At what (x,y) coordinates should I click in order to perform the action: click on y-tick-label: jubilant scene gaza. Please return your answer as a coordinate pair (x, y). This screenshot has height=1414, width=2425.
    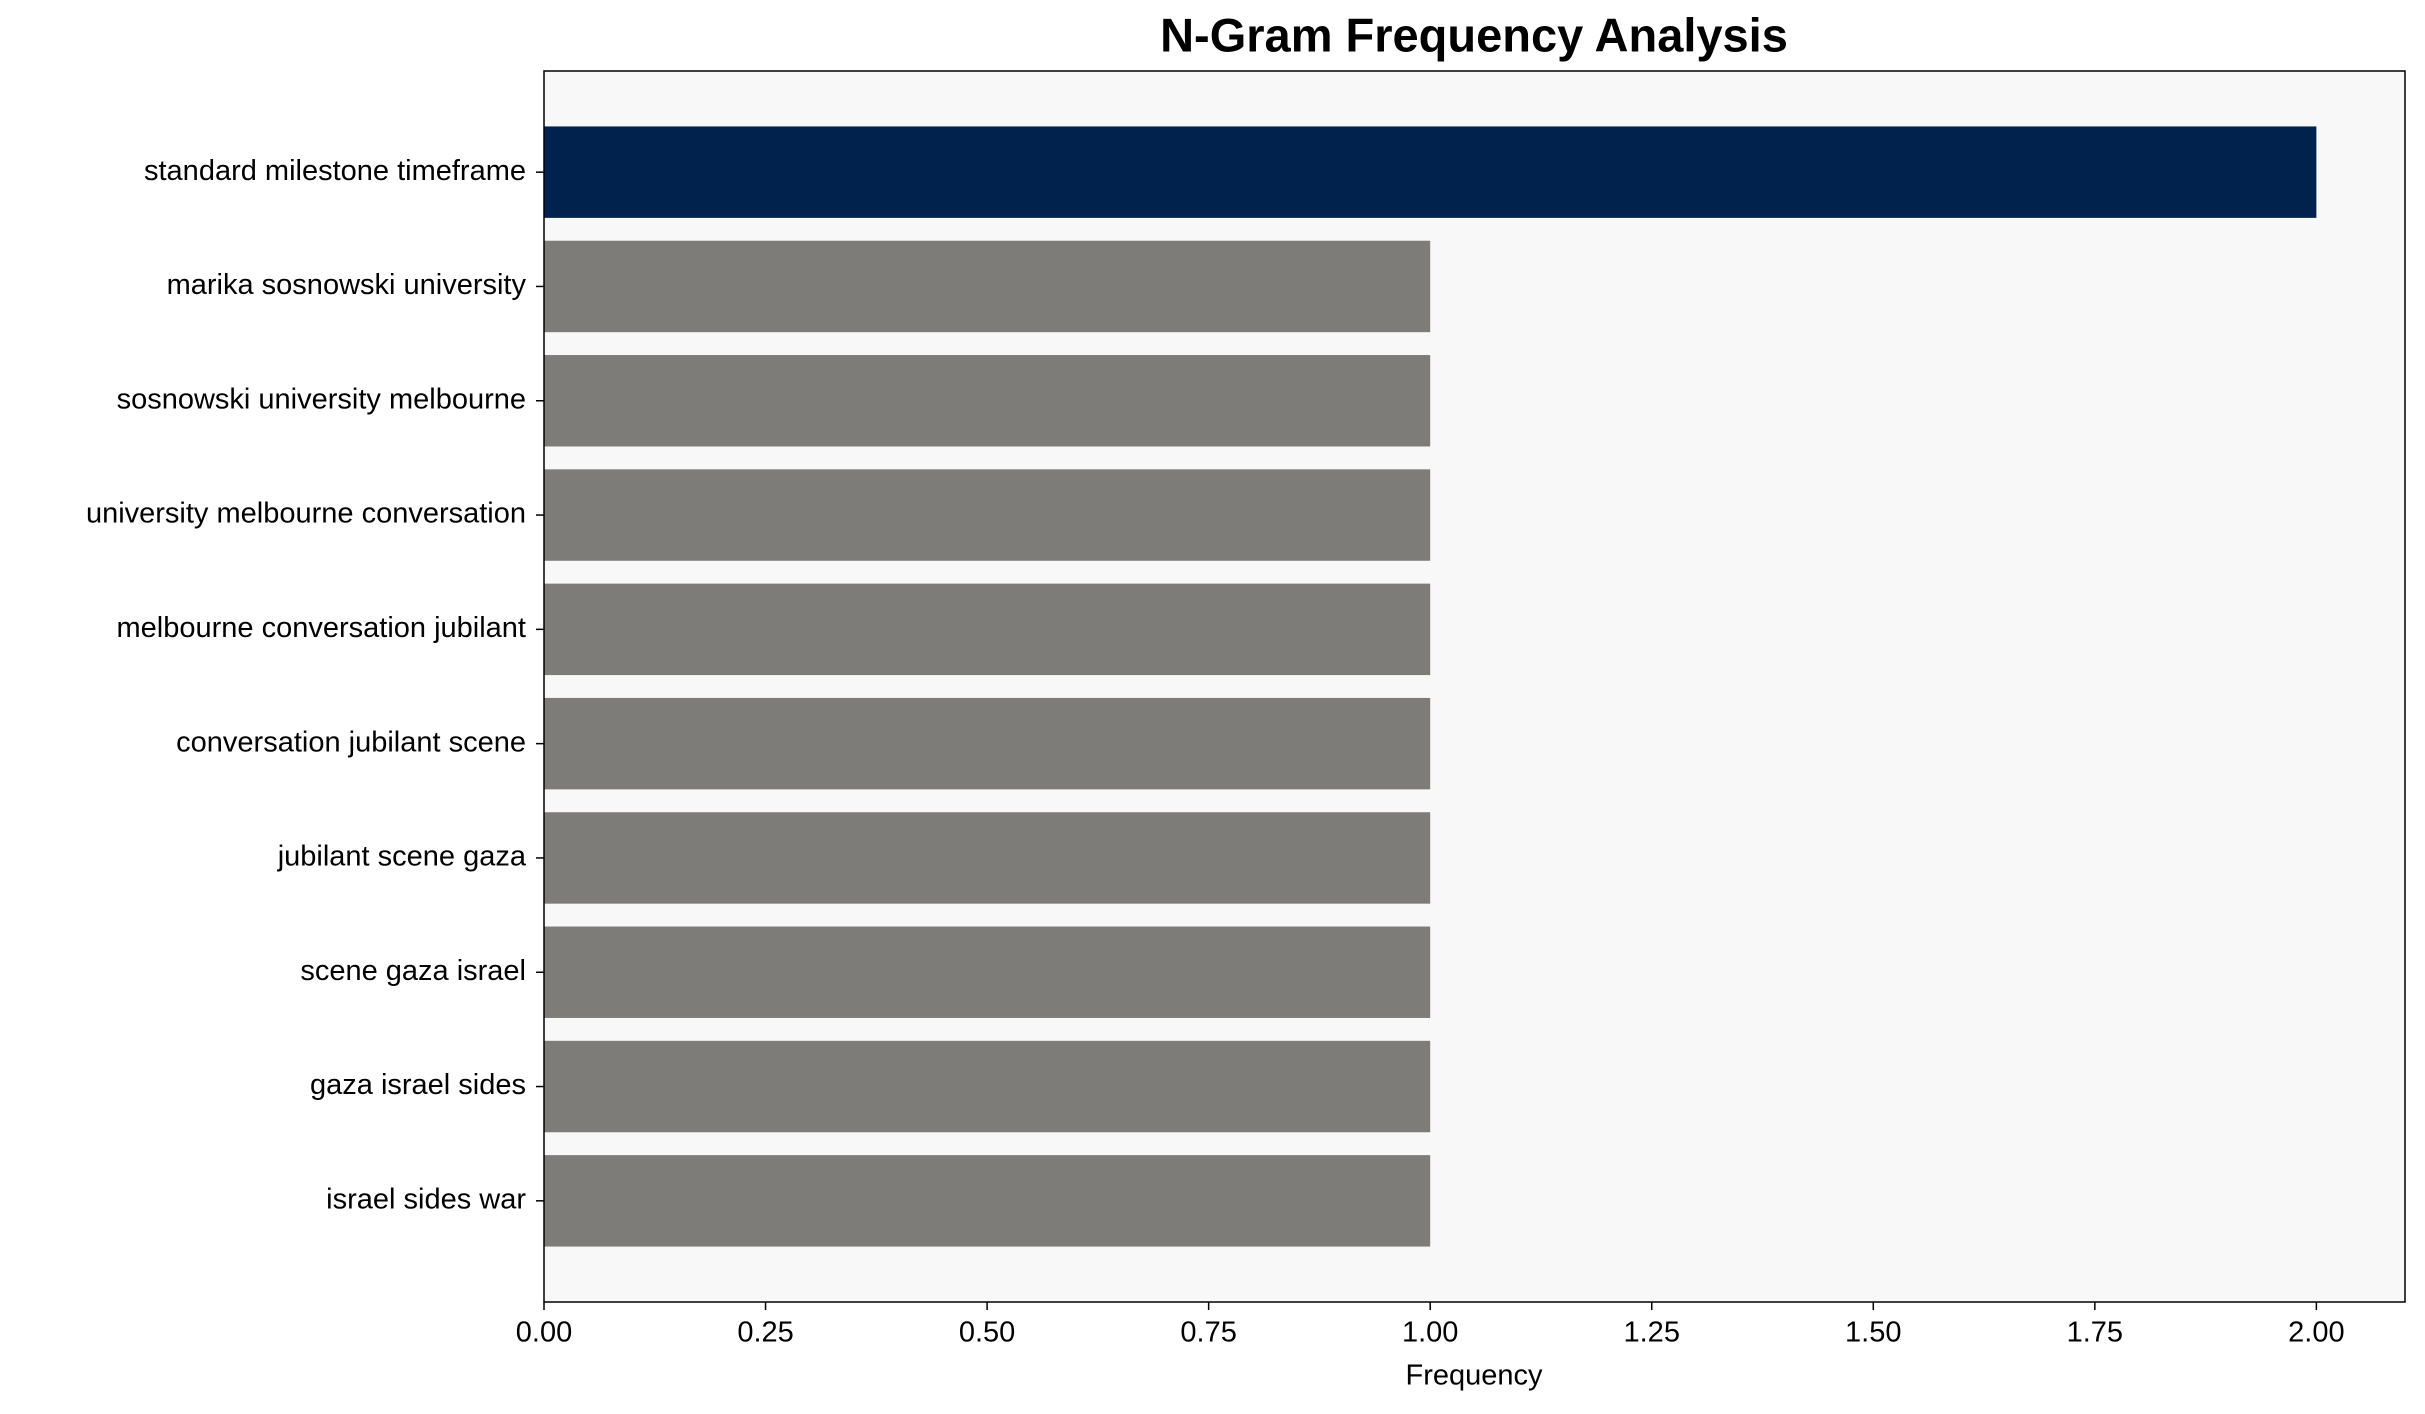
    Looking at the image, I should click on (402, 857).